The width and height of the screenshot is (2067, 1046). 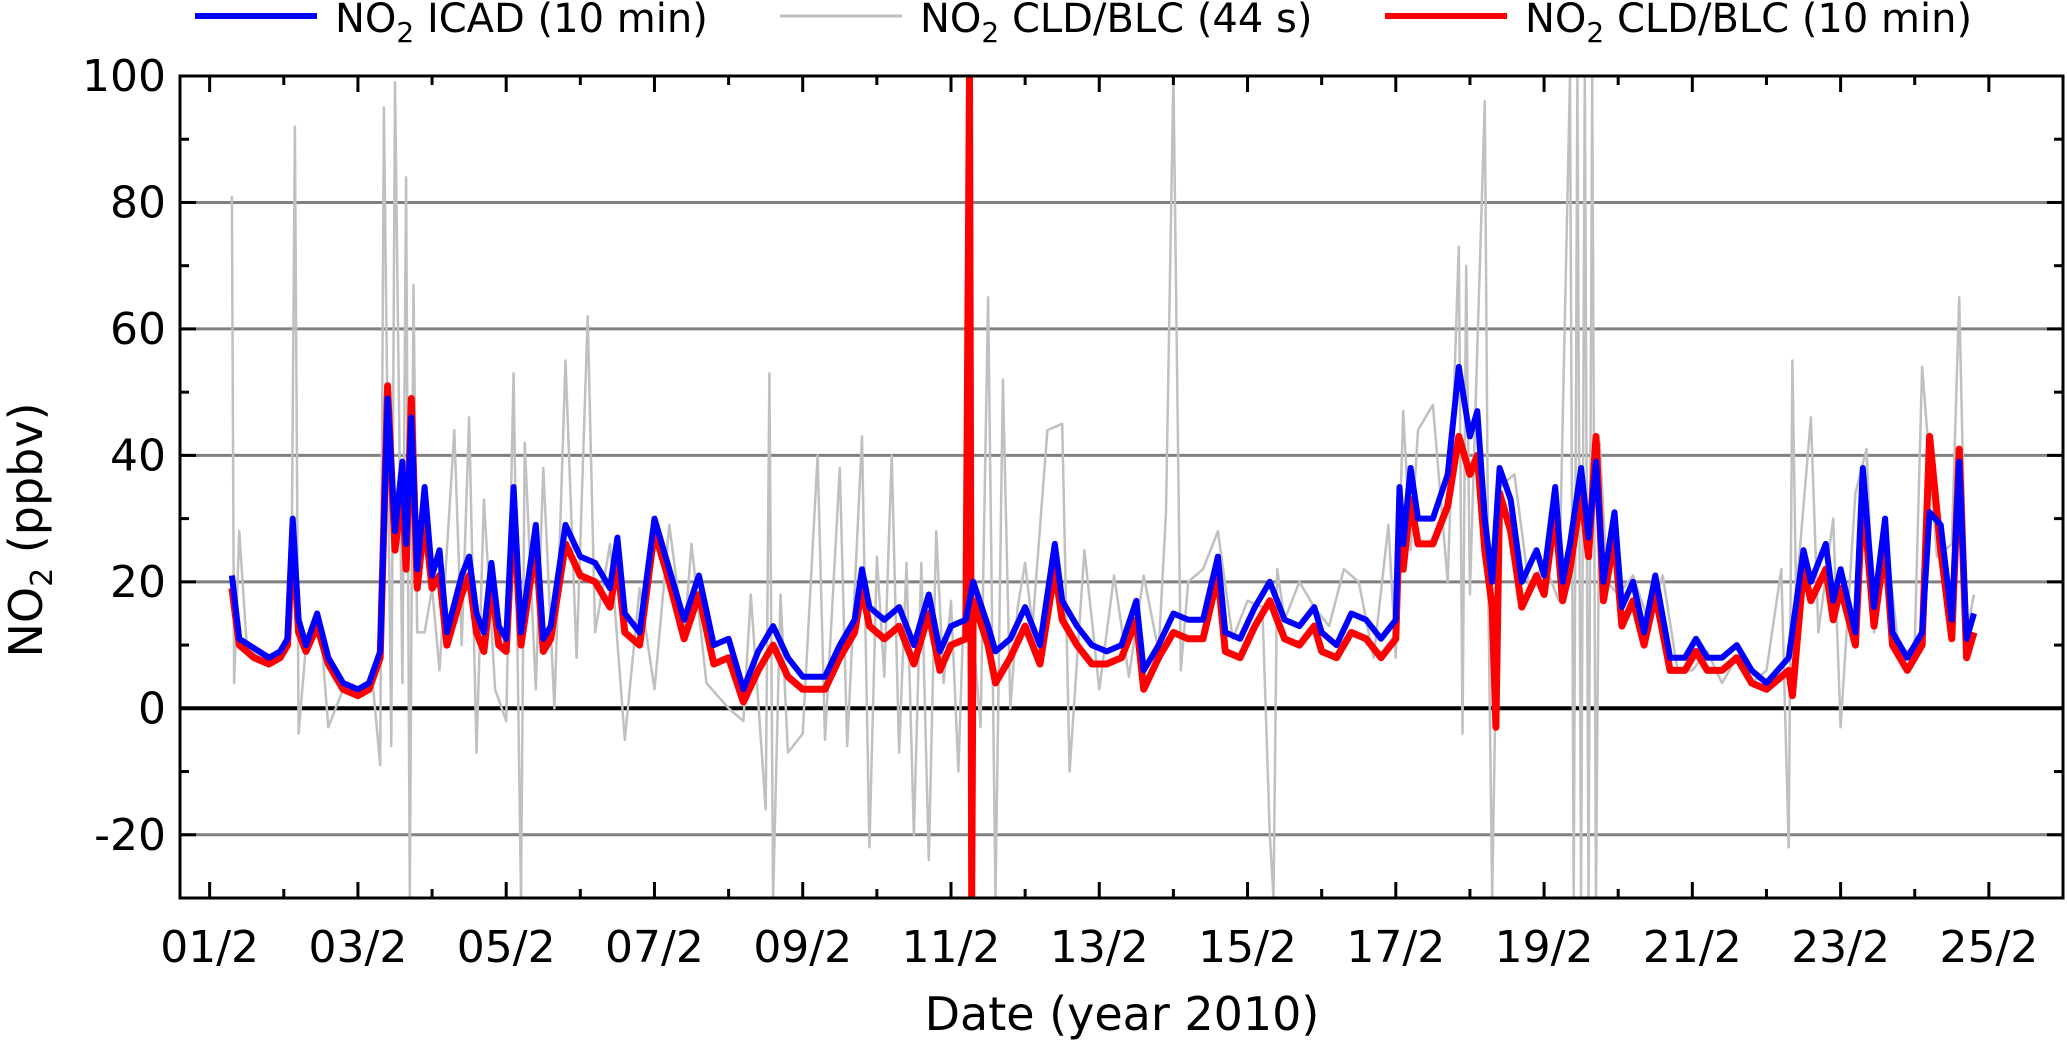 I want to click on y-axis-title-sub: 2, so click(x=42, y=577).